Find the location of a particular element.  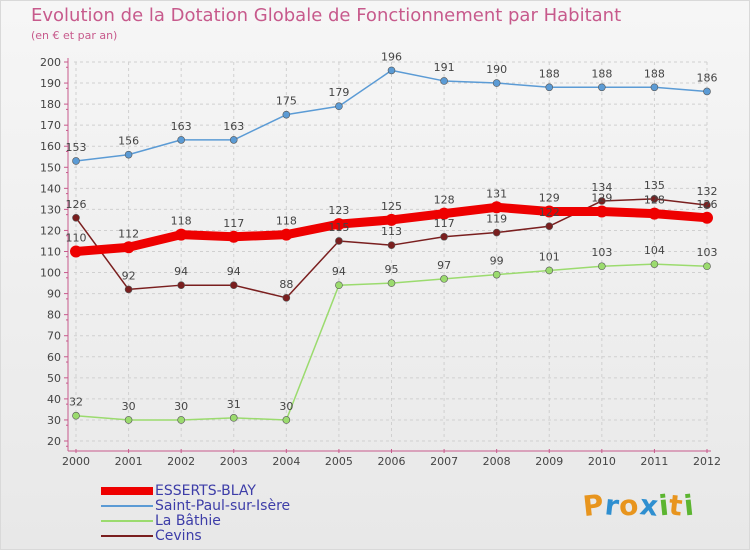

y-tick-label: 170 is located at coordinates (50, 125).